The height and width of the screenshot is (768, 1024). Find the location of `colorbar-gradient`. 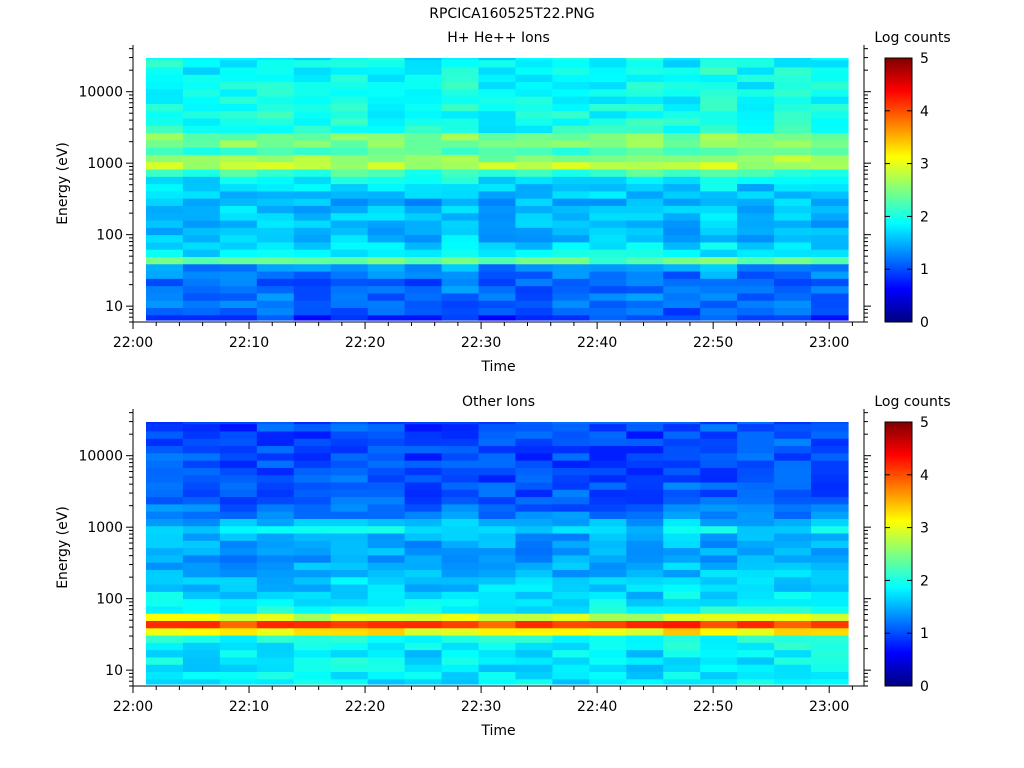

colorbar-gradient is located at coordinates (898, 554).